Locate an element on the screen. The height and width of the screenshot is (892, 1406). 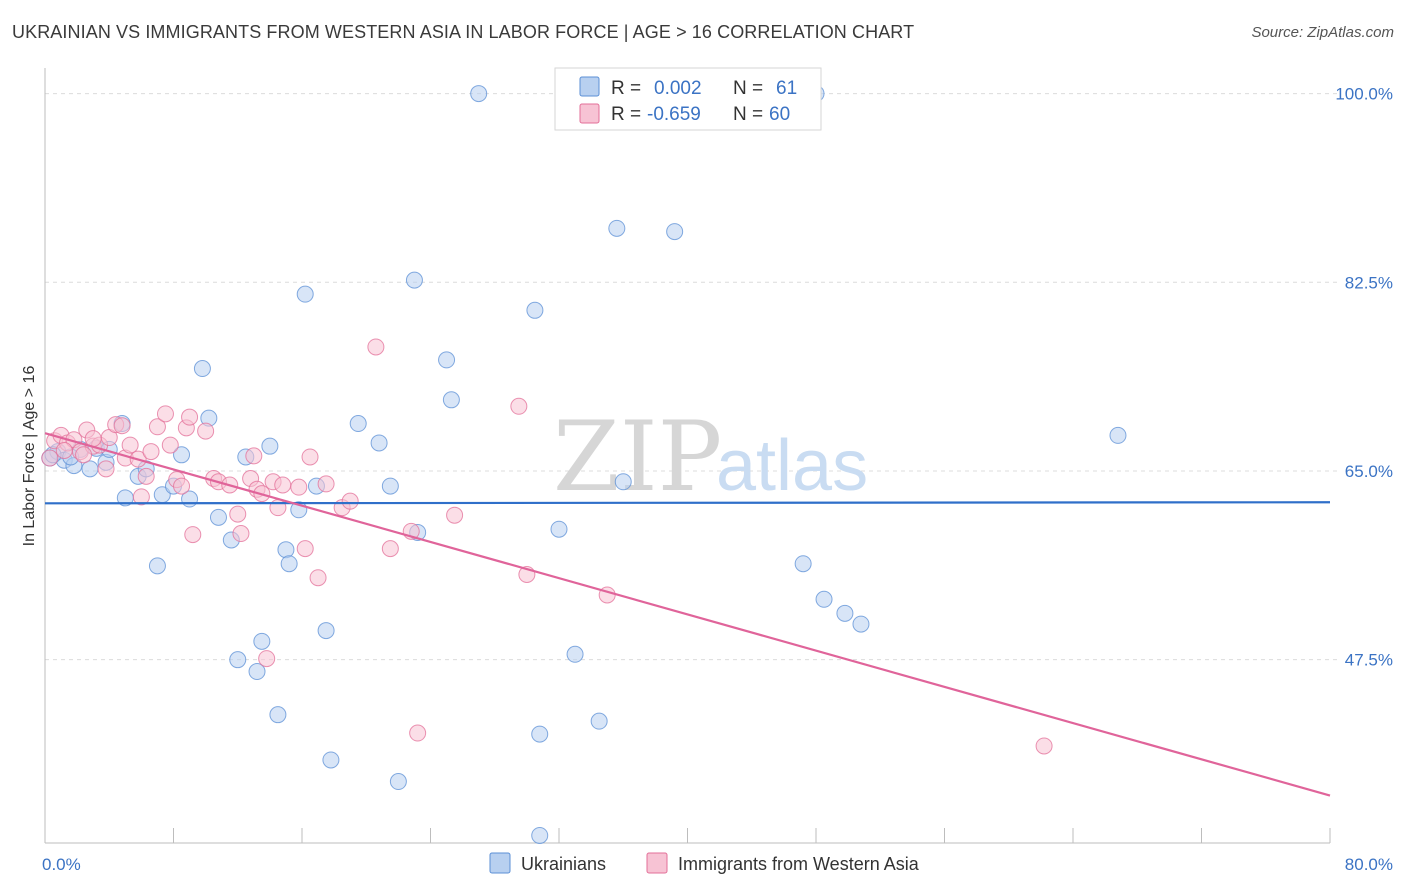
legend-n-value-2: 60 is located at coordinates (779, 114).